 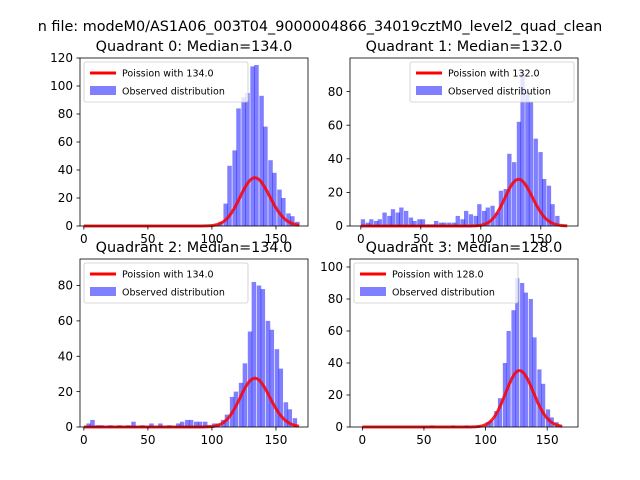 What do you see at coordinates (173, 293) in the screenshot?
I see `legend-label-observed: Observed distribution` at bounding box center [173, 293].